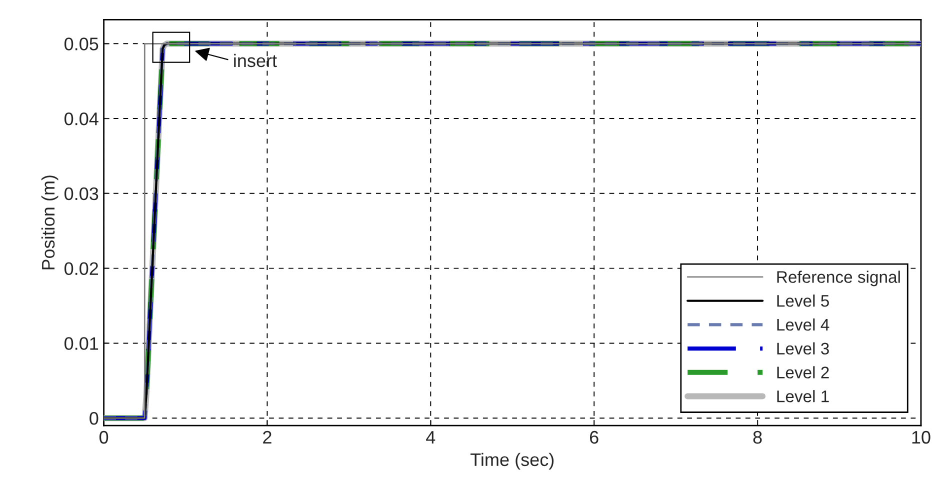  What do you see at coordinates (81, 269) in the screenshot?
I see `y-tick-label: 0.02` at bounding box center [81, 269].